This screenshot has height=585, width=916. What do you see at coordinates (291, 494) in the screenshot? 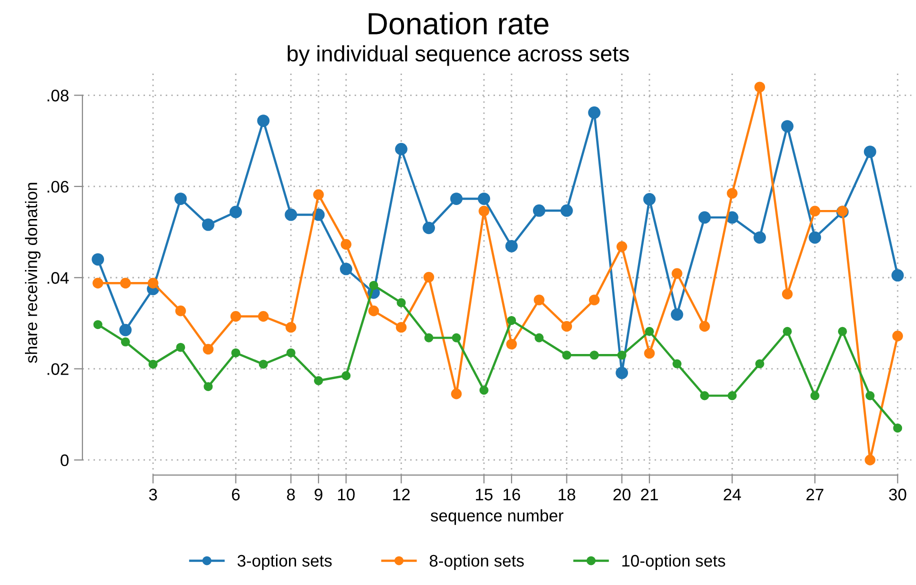
I see `x-tick-label: 8` at bounding box center [291, 494].